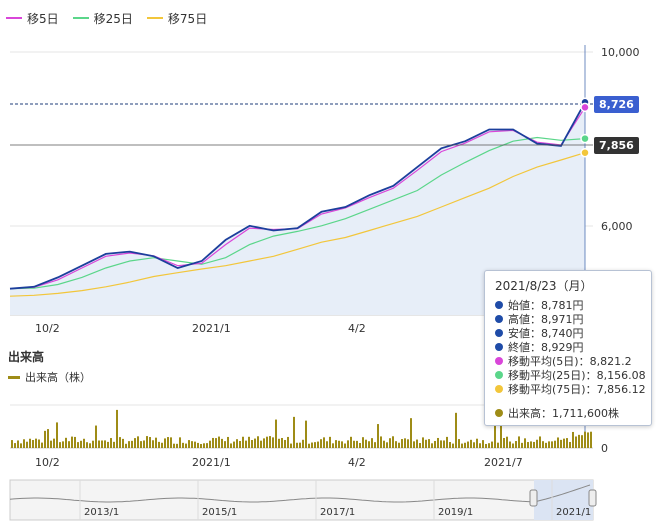 The image size is (659, 526). Describe the element at coordinates (301, 428) in the screenshot. I see `volume-bars` at that location.